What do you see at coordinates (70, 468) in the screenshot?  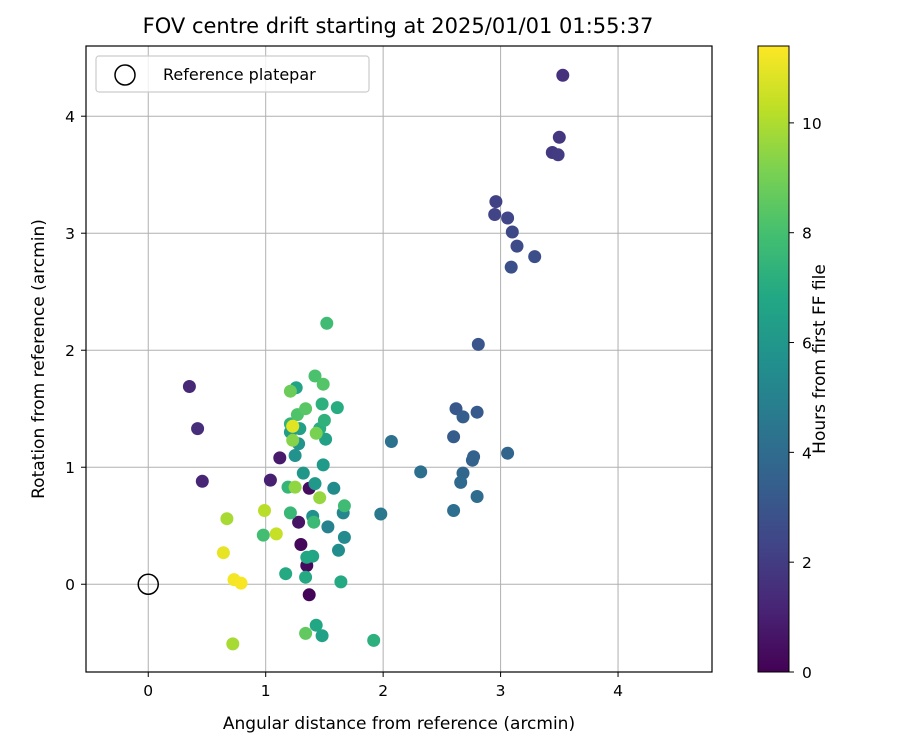 I see `y-tick-label: 1` at bounding box center [70, 468].